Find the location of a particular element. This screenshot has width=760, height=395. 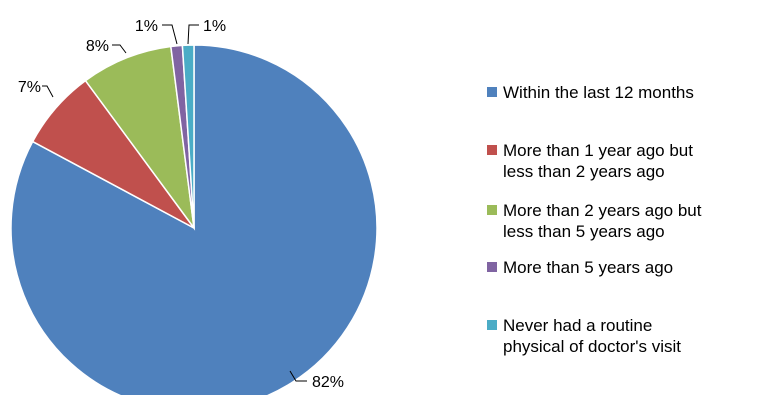

legend-label: Within the last 12 months is located at coordinates (598, 92).